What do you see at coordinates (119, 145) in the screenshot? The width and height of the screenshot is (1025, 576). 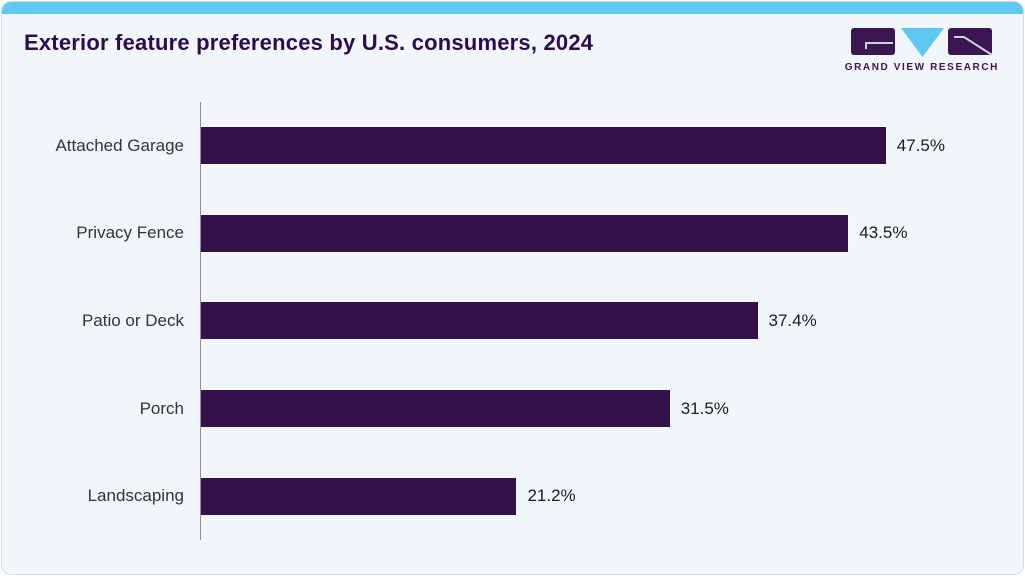 I see `category-label: Attached Garage` at bounding box center [119, 145].